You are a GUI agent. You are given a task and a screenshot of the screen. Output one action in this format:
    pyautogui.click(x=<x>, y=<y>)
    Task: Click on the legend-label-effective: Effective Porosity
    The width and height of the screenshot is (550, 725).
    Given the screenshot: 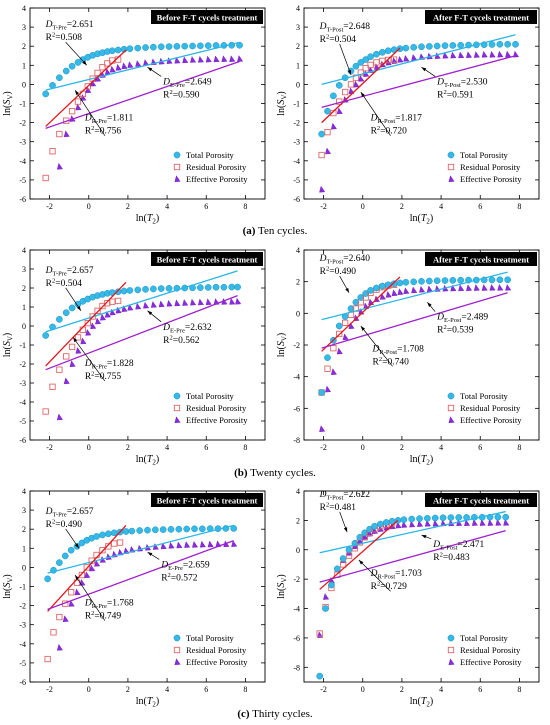 What is the action you would take?
    pyautogui.click(x=491, y=662)
    